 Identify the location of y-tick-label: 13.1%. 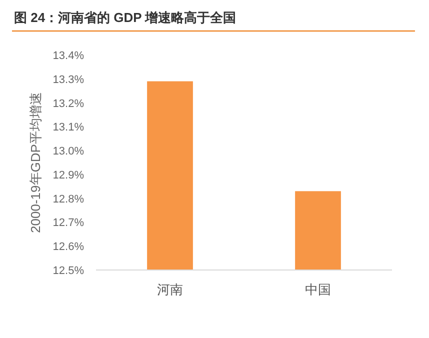
(68, 128).